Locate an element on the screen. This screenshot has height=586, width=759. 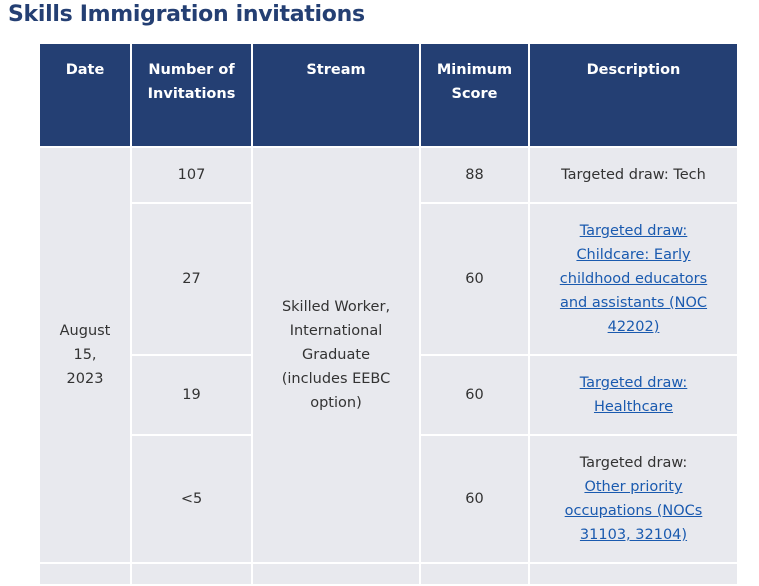
header-description: Description is located at coordinates (633, 95).